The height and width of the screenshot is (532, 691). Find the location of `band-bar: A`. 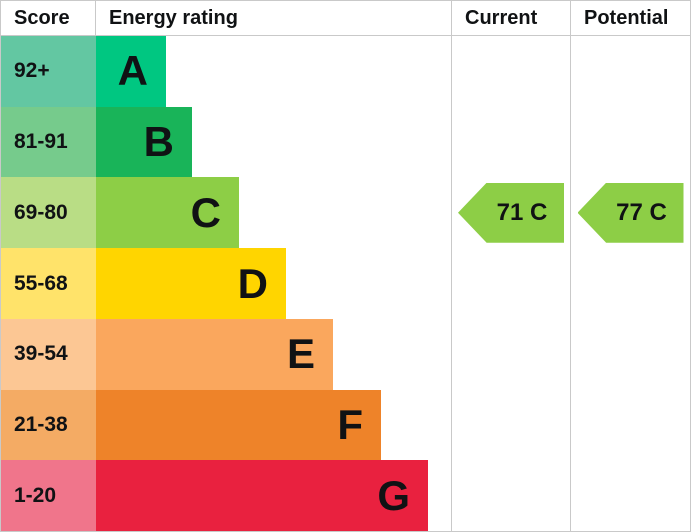

band-bar: A is located at coordinates (131, 71).